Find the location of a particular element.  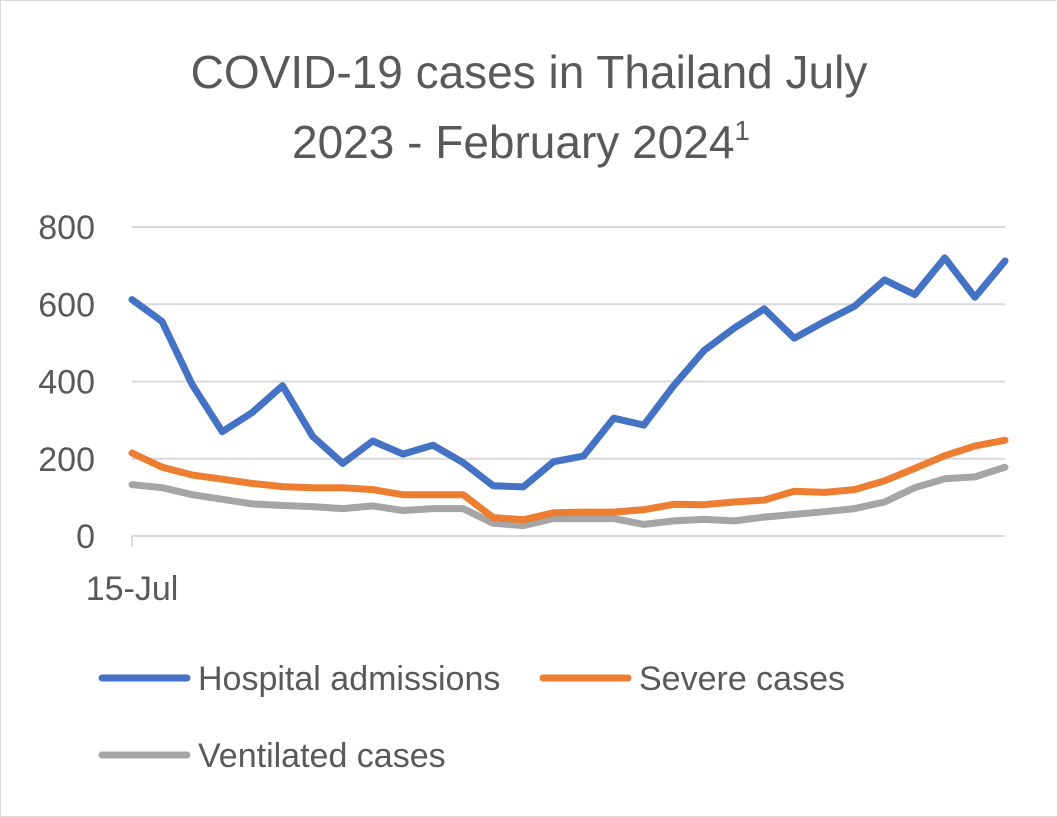

y-tick-label: 600 is located at coordinates (66, 305).